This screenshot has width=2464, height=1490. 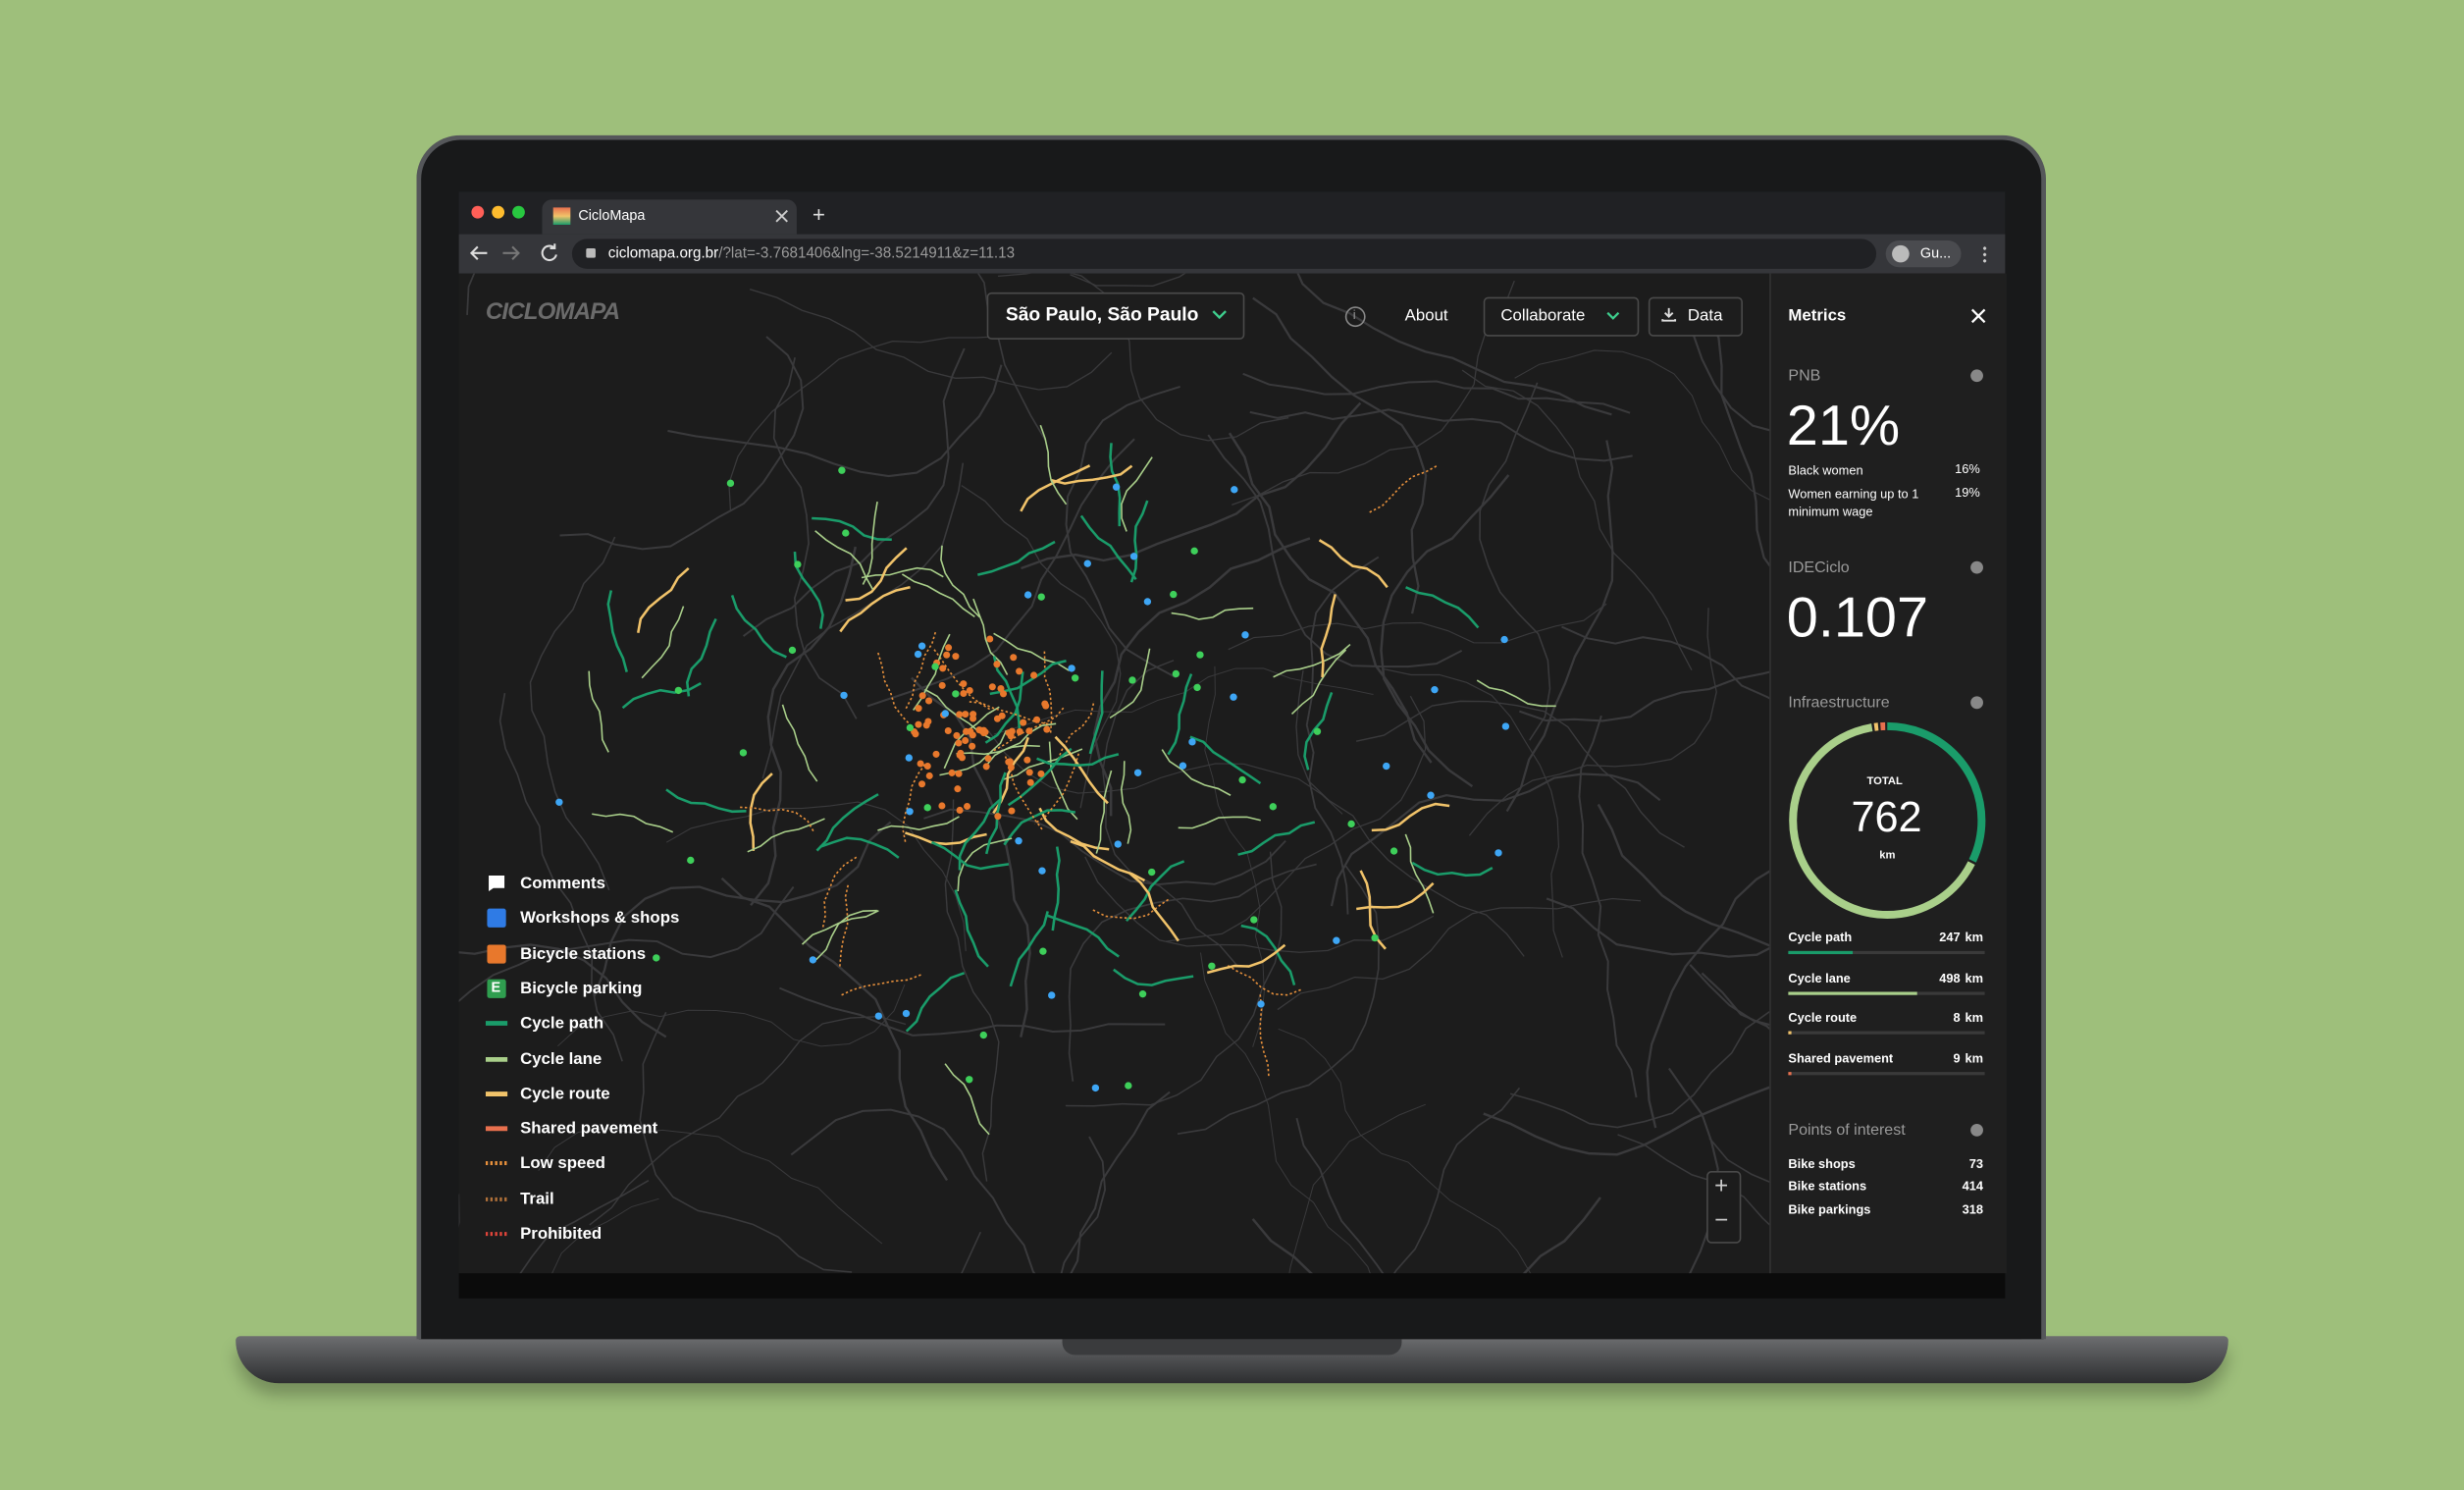 What do you see at coordinates (1426, 316) in the screenshot?
I see `about-link: About` at bounding box center [1426, 316].